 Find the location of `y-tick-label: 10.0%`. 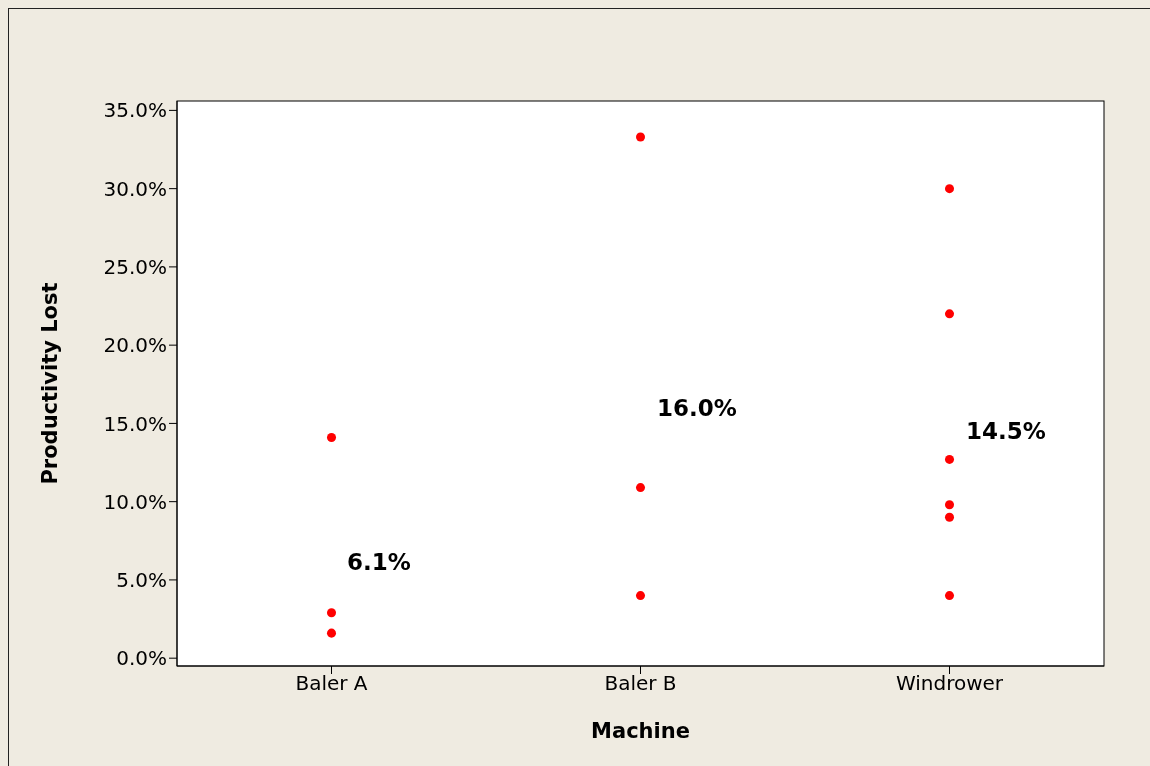

y-tick-label: 10.0% is located at coordinates (135, 501).